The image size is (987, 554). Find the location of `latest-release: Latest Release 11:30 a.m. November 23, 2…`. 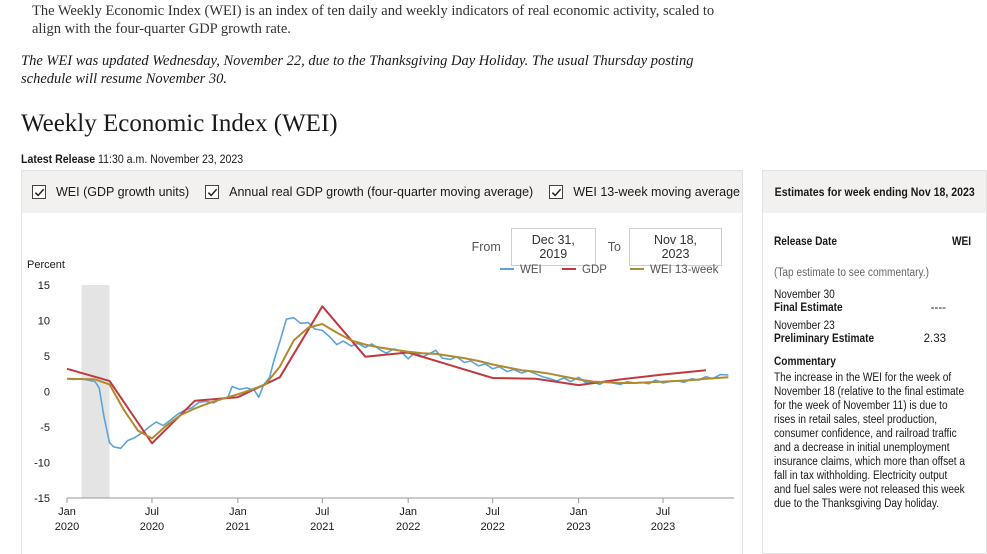

latest-release: Latest Release 11:30 a.m. November 23, 2… is located at coordinates (132, 160).